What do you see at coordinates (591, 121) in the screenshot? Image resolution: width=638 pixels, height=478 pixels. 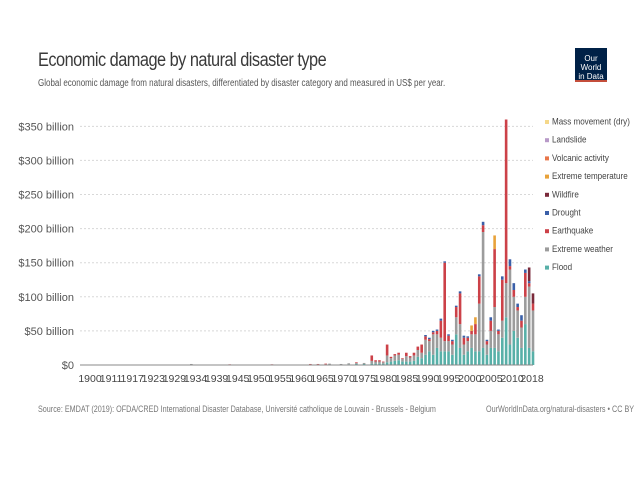 I see `legend-item-mass-movement-dry: Mass movement (dry)` at bounding box center [591, 121].